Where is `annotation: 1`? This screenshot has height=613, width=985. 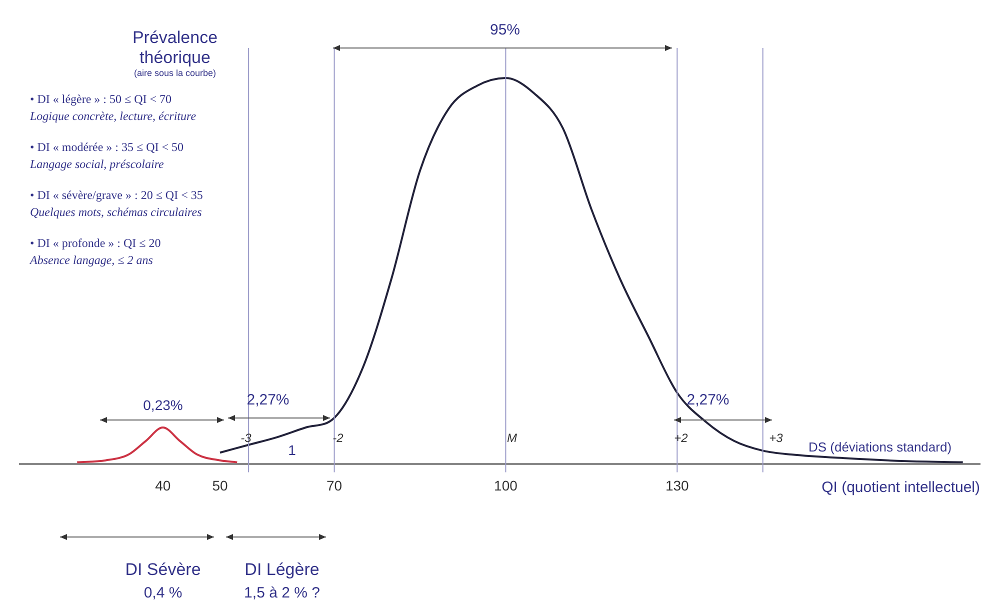
annotation: 1 is located at coordinates (292, 450).